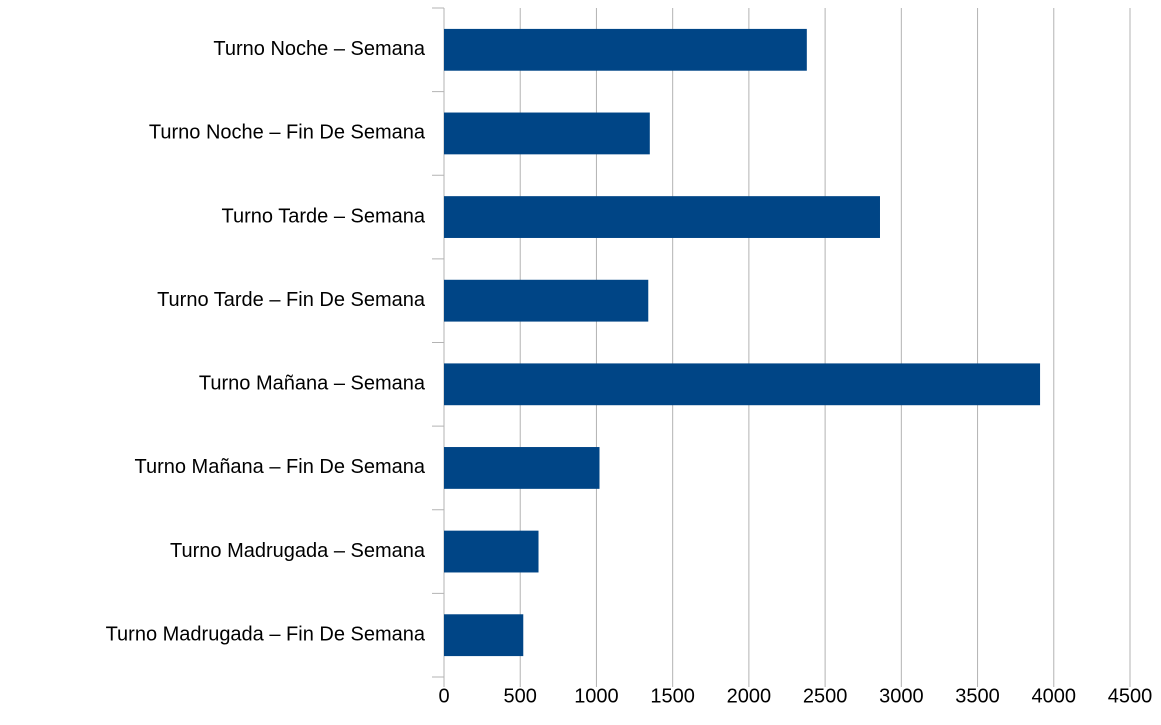 The height and width of the screenshot is (725, 1161). Describe the element at coordinates (901, 696) in the screenshot. I see `x-tick-label: 3000` at that location.